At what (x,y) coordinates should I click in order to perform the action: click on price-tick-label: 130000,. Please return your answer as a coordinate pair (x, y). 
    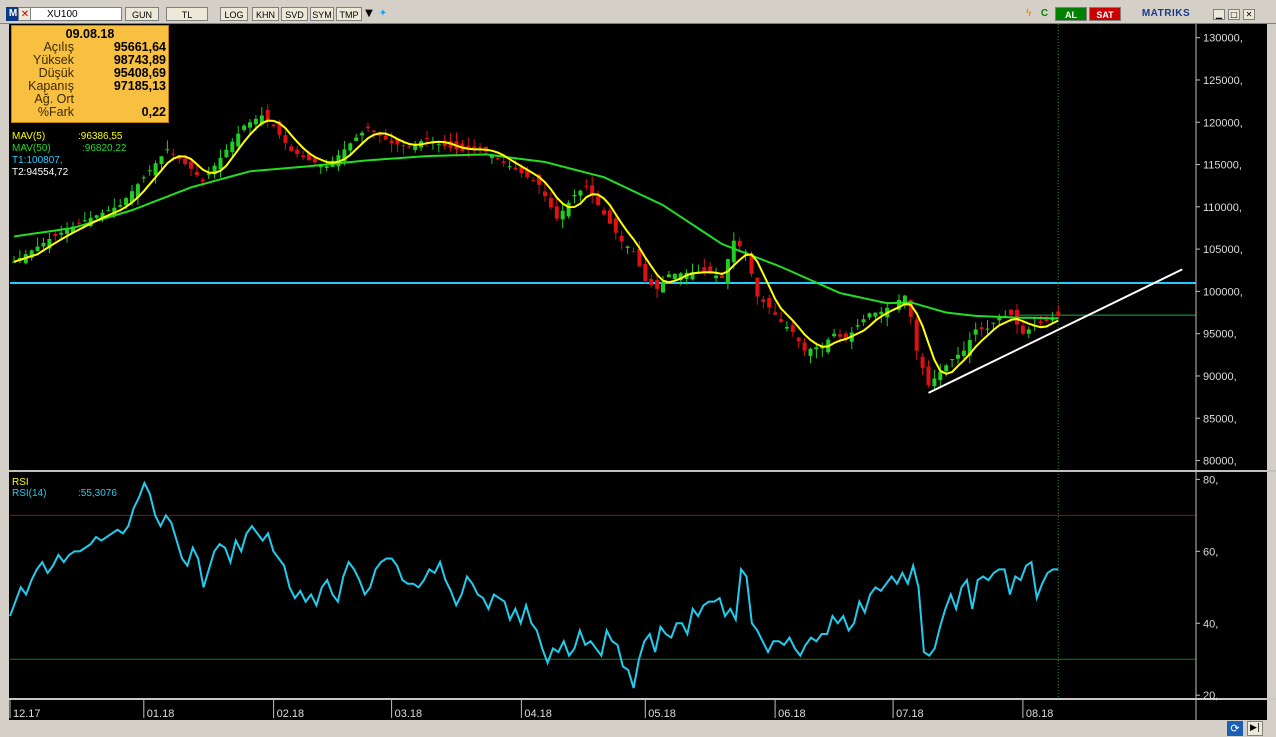
    Looking at the image, I should click on (1223, 39).